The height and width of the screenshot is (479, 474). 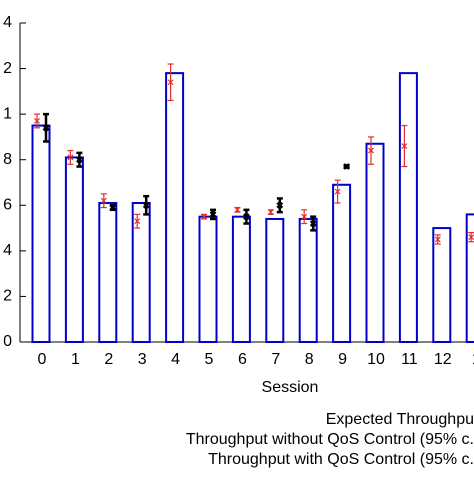 What do you see at coordinates (242, 359) in the screenshot?
I see `x-tick-label: 6` at bounding box center [242, 359].